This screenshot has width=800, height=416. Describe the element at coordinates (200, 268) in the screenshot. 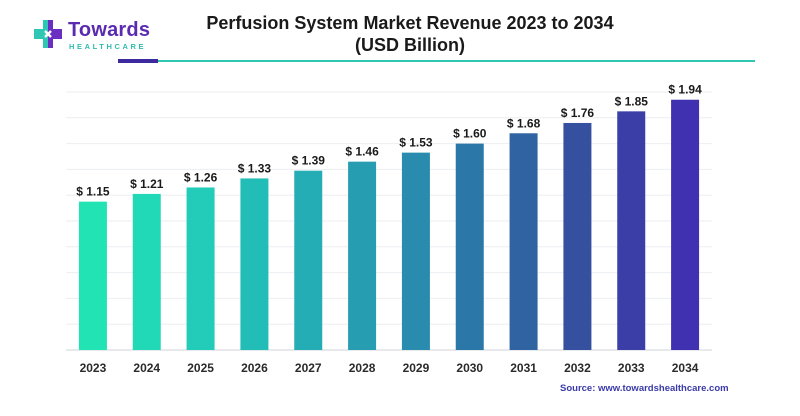

I see `bar-2025` at that location.